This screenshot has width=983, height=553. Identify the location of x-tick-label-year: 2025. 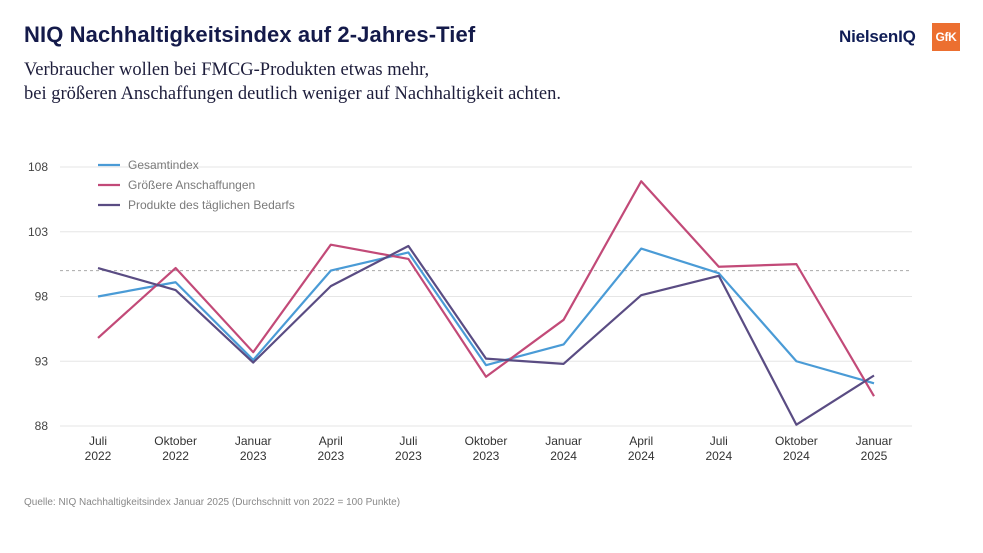
(874, 456).